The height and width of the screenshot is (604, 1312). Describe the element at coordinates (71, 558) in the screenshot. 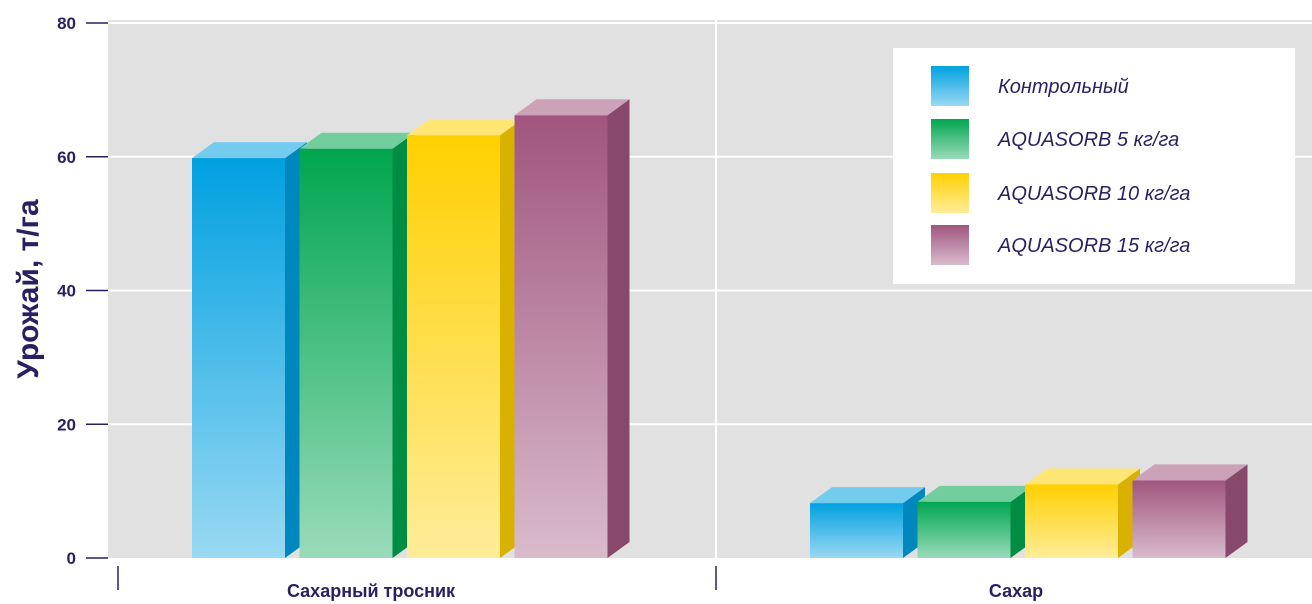

I see `y-tick-label: 0` at that location.